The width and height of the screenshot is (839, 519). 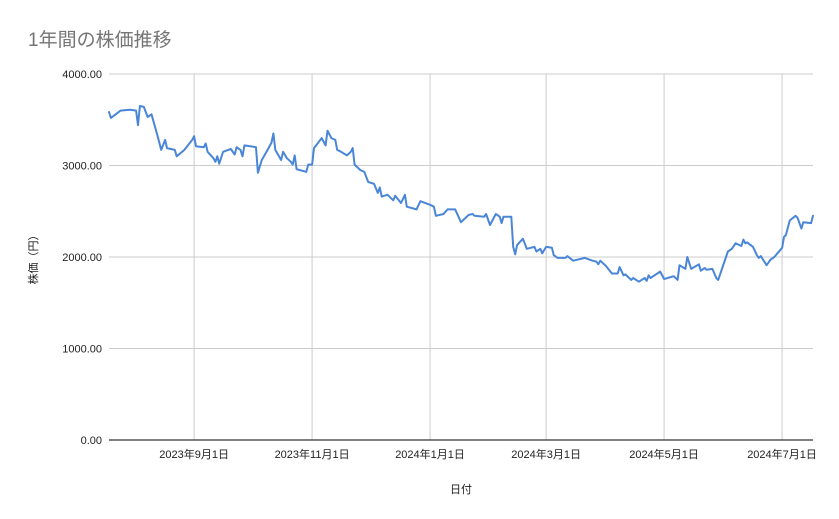 What do you see at coordinates (82, 350) in the screenshot?
I see `y-tick-label: 1000.00` at bounding box center [82, 350].